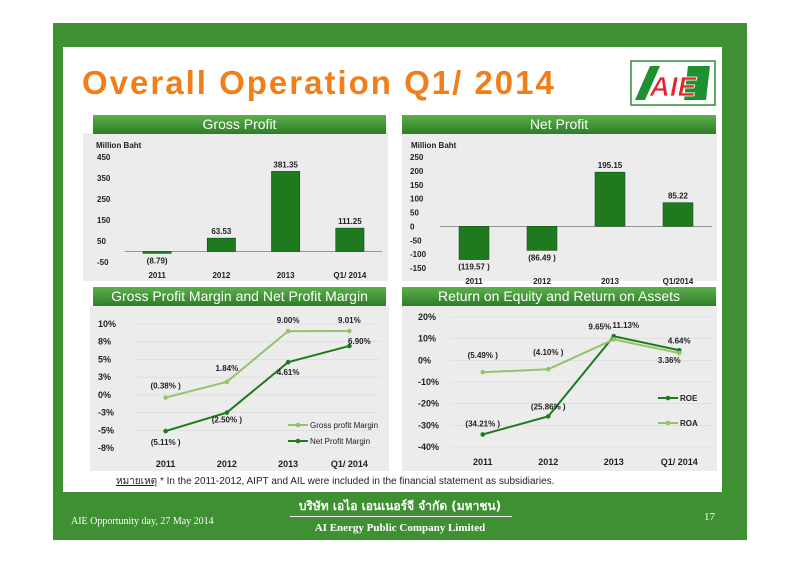 This screenshot has width=800, height=566. What do you see at coordinates (418, 268) in the screenshot?
I see `y-tick-label: -150` at bounding box center [418, 268].